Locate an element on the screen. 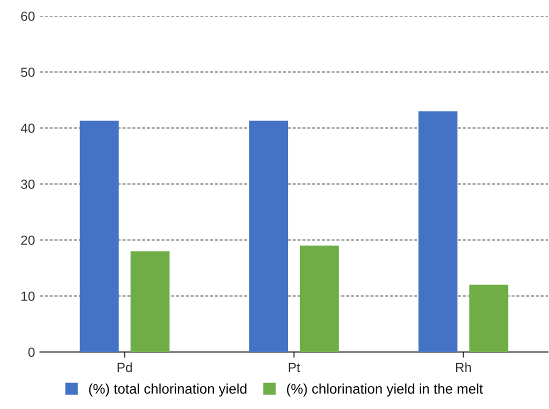 This screenshot has height=409, width=549. x-tick-label: Pt is located at coordinates (294, 367).